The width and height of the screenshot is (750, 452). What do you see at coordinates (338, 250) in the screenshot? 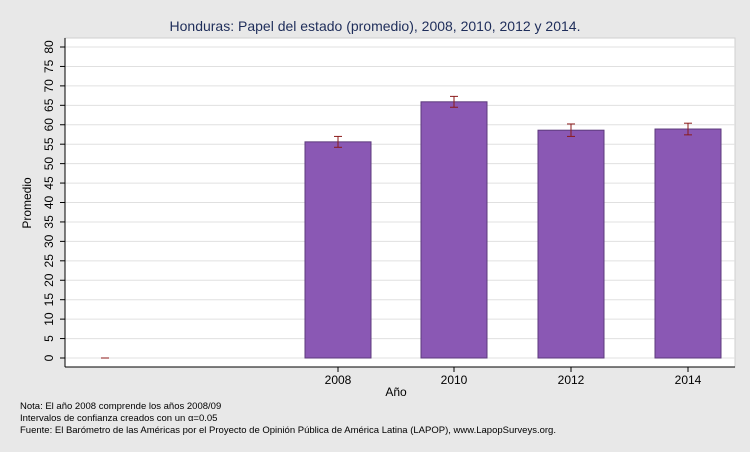
I see `bar-2008` at bounding box center [338, 250].